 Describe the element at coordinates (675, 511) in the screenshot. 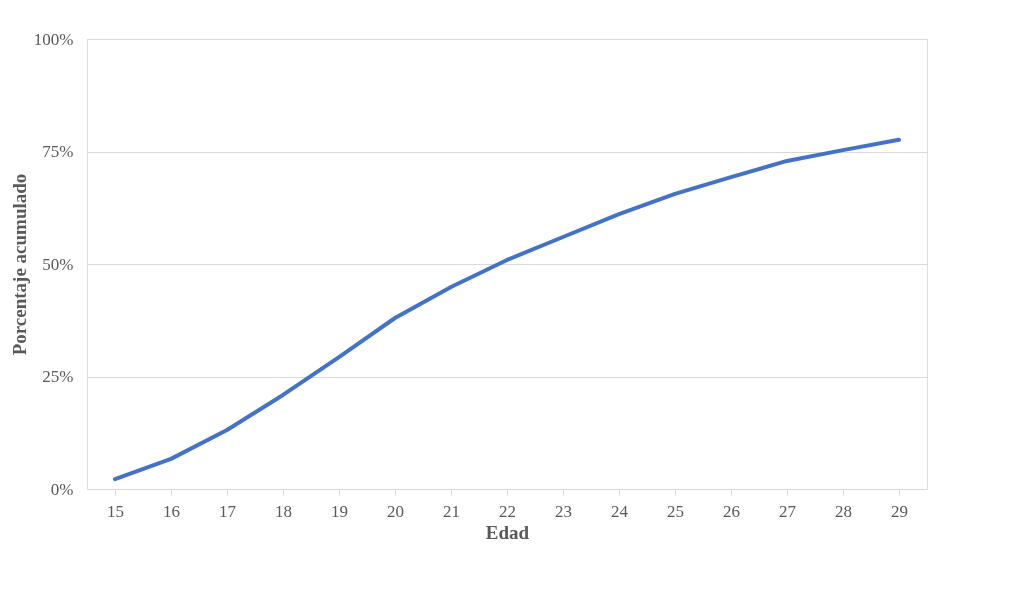

I see `x-tick-label: 25` at that location.